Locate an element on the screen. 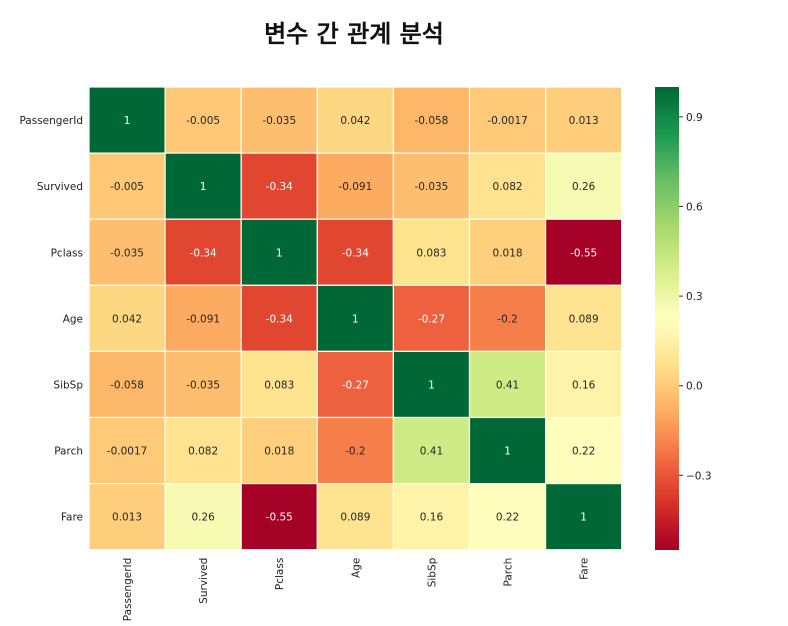 The height and width of the screenshot is (626, 788). x-tick-label: Survived is located at coordinates (204, 581).